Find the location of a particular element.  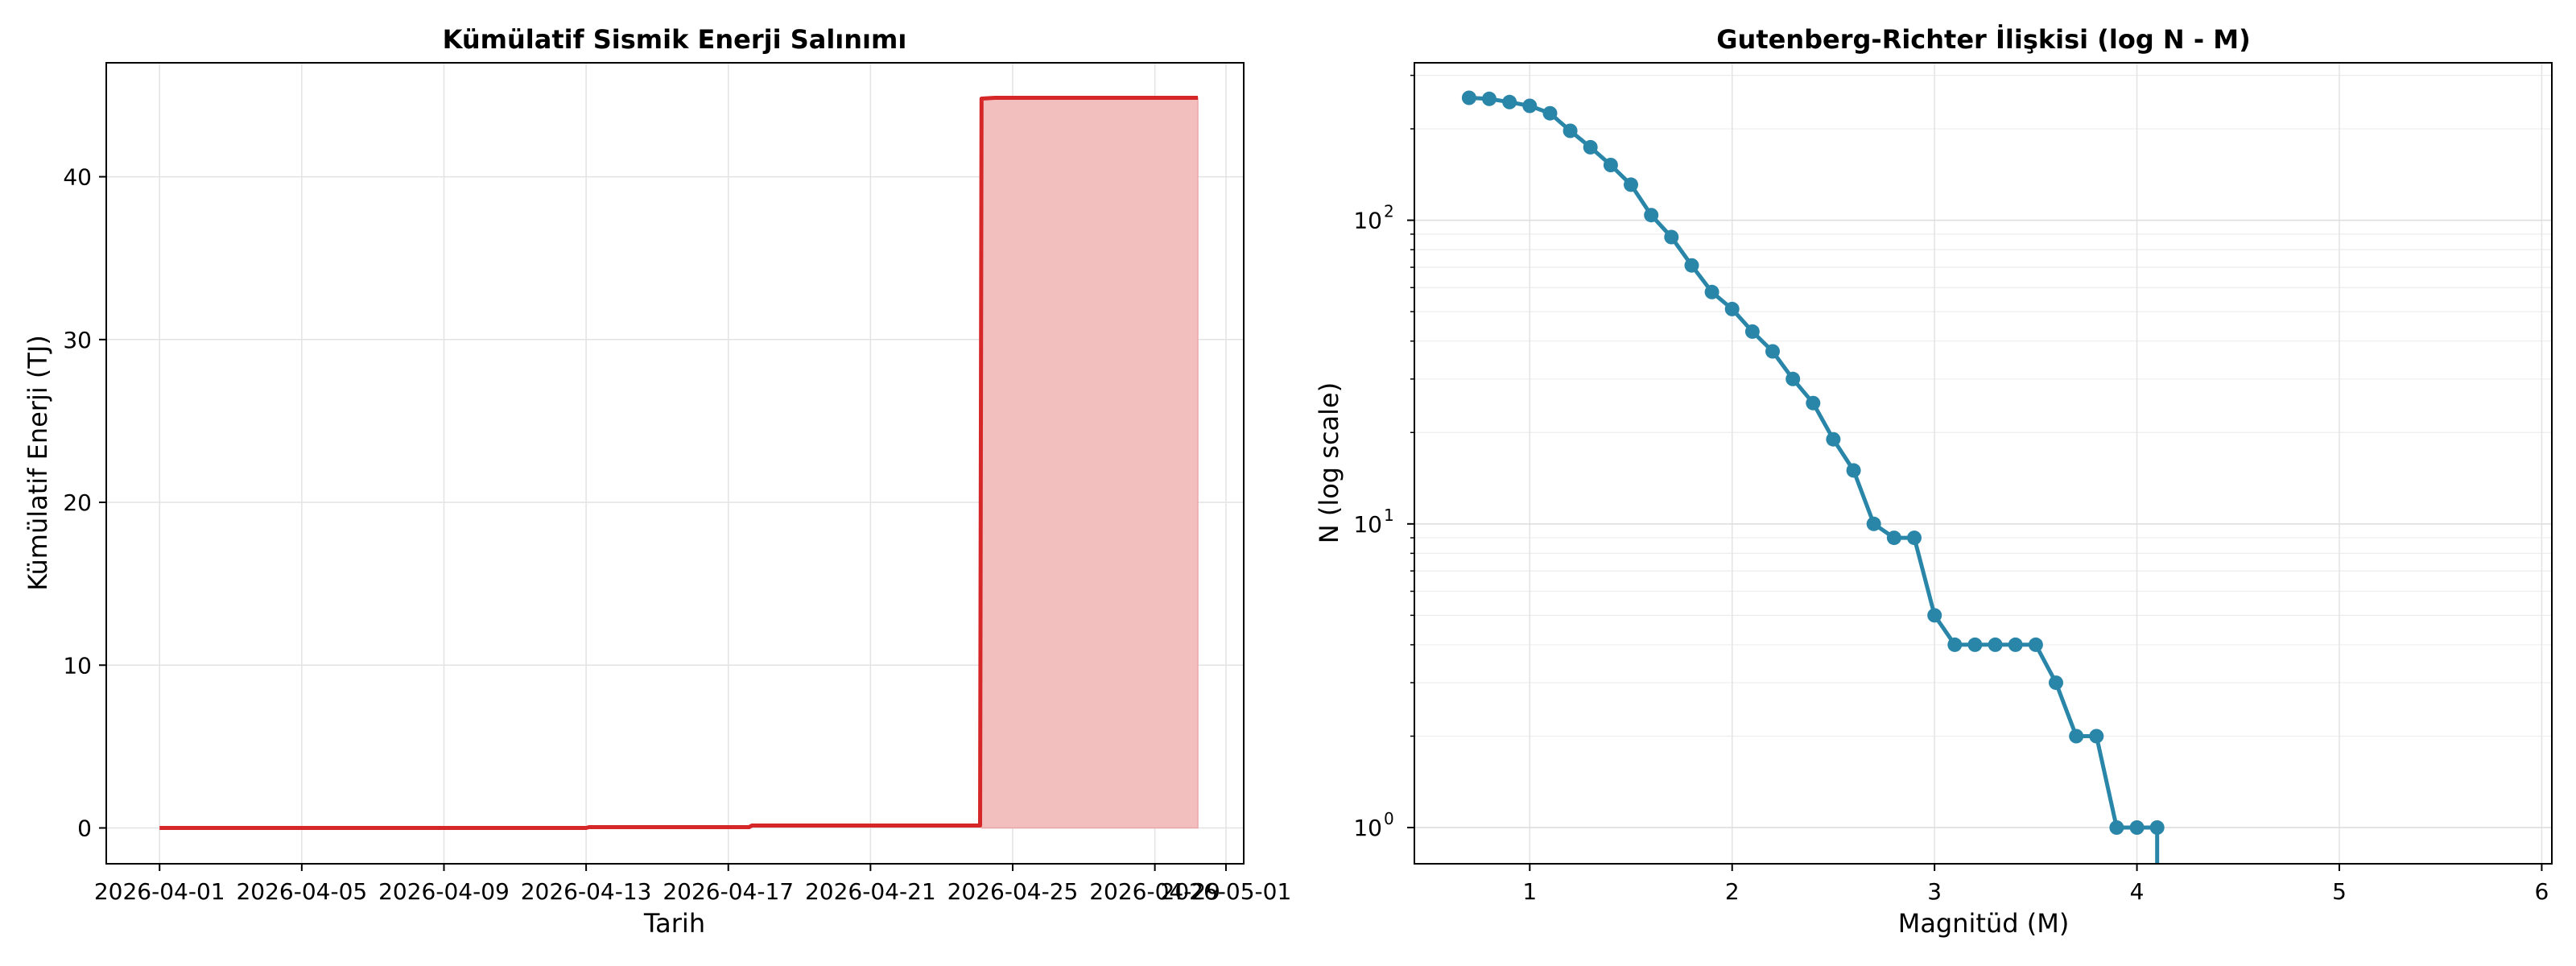

gr-x-tick-label: 4 is located at coordinates (2137, 891).